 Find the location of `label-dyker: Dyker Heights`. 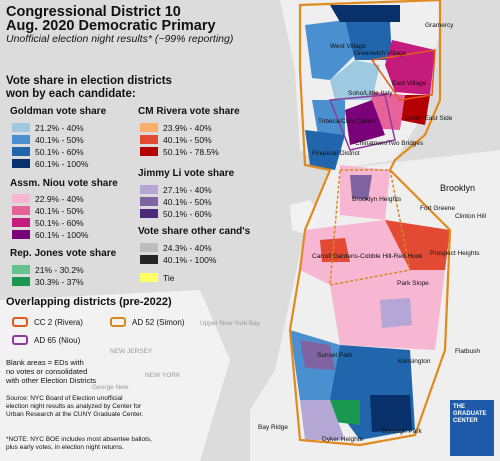

label-dyker: Dyker Heights is located at coordinates (342, 439).